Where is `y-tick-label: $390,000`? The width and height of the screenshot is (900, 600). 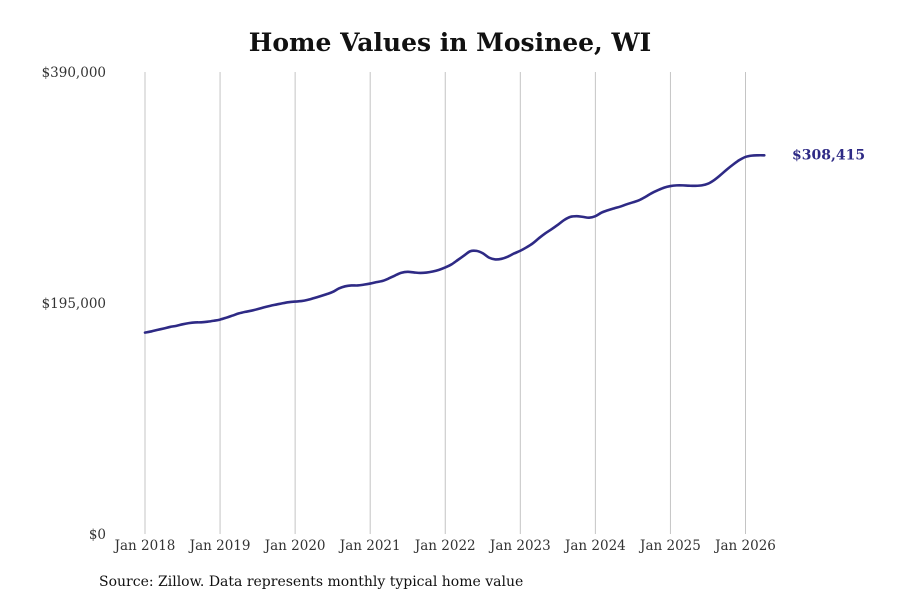 y-tick-label: $390,000 is located at coordinates (74, 73).